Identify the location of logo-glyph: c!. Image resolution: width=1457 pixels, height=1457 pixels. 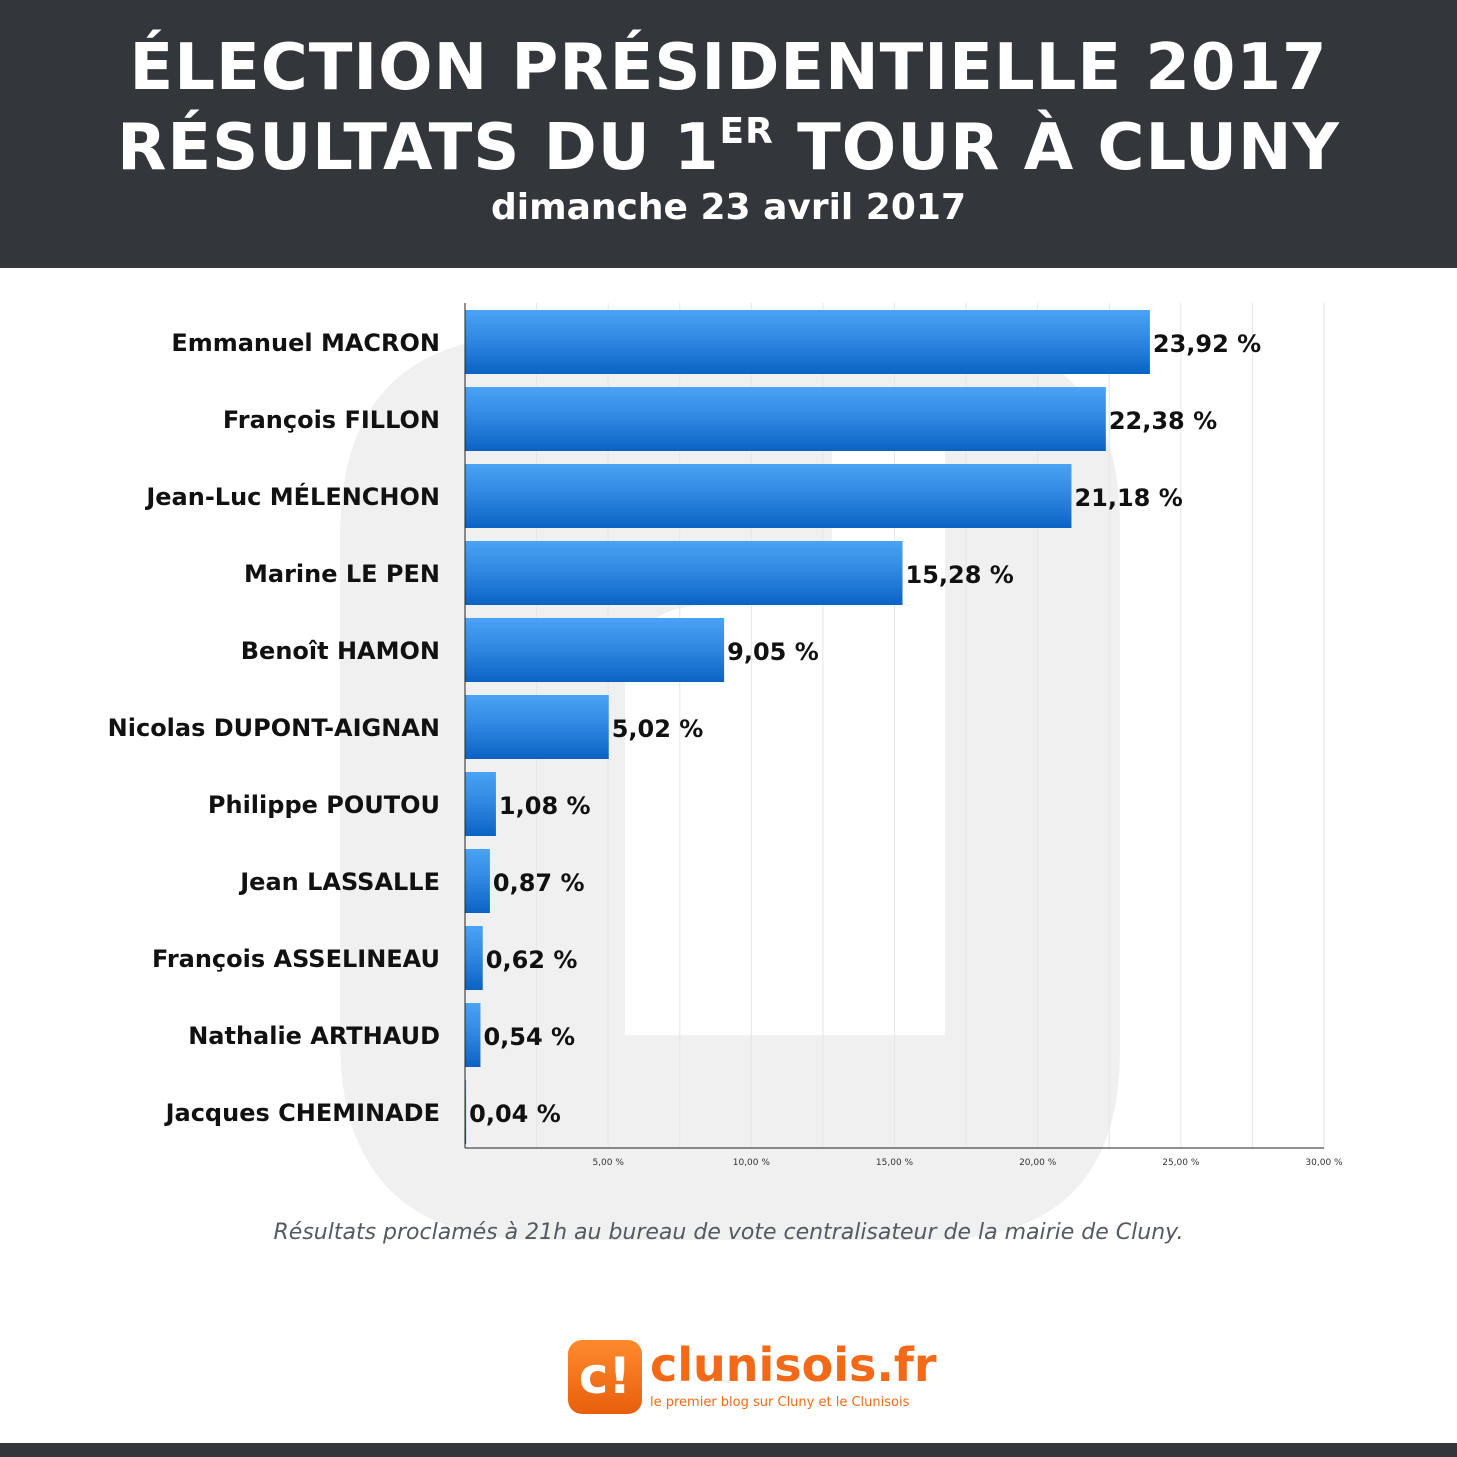
(605, 1376).